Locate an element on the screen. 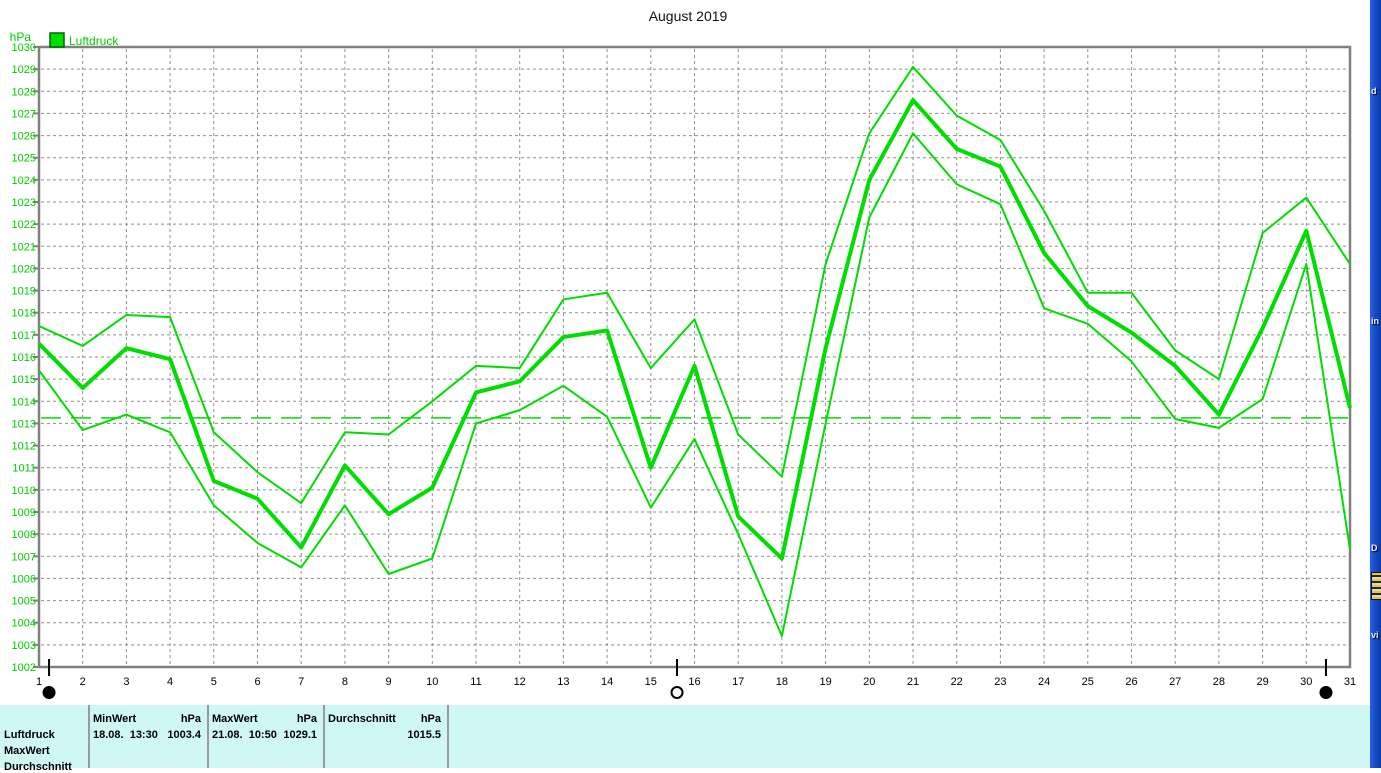 The height and width of the screenshot is (773, 1381). y-axis-label: 1030 is located at coordinates (24, 48).